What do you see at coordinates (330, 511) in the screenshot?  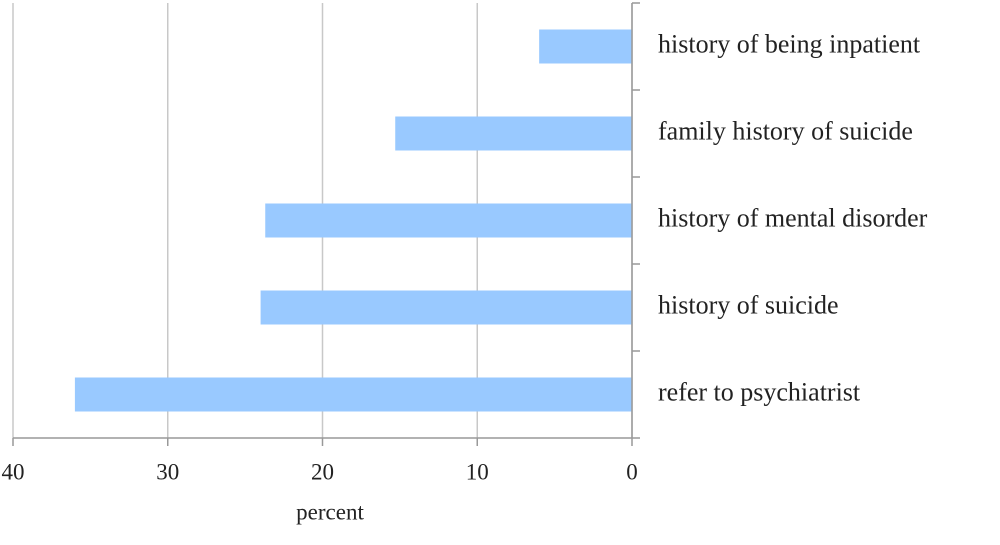 I see `x-axis-label: percent` at bounding box center [330, 511].